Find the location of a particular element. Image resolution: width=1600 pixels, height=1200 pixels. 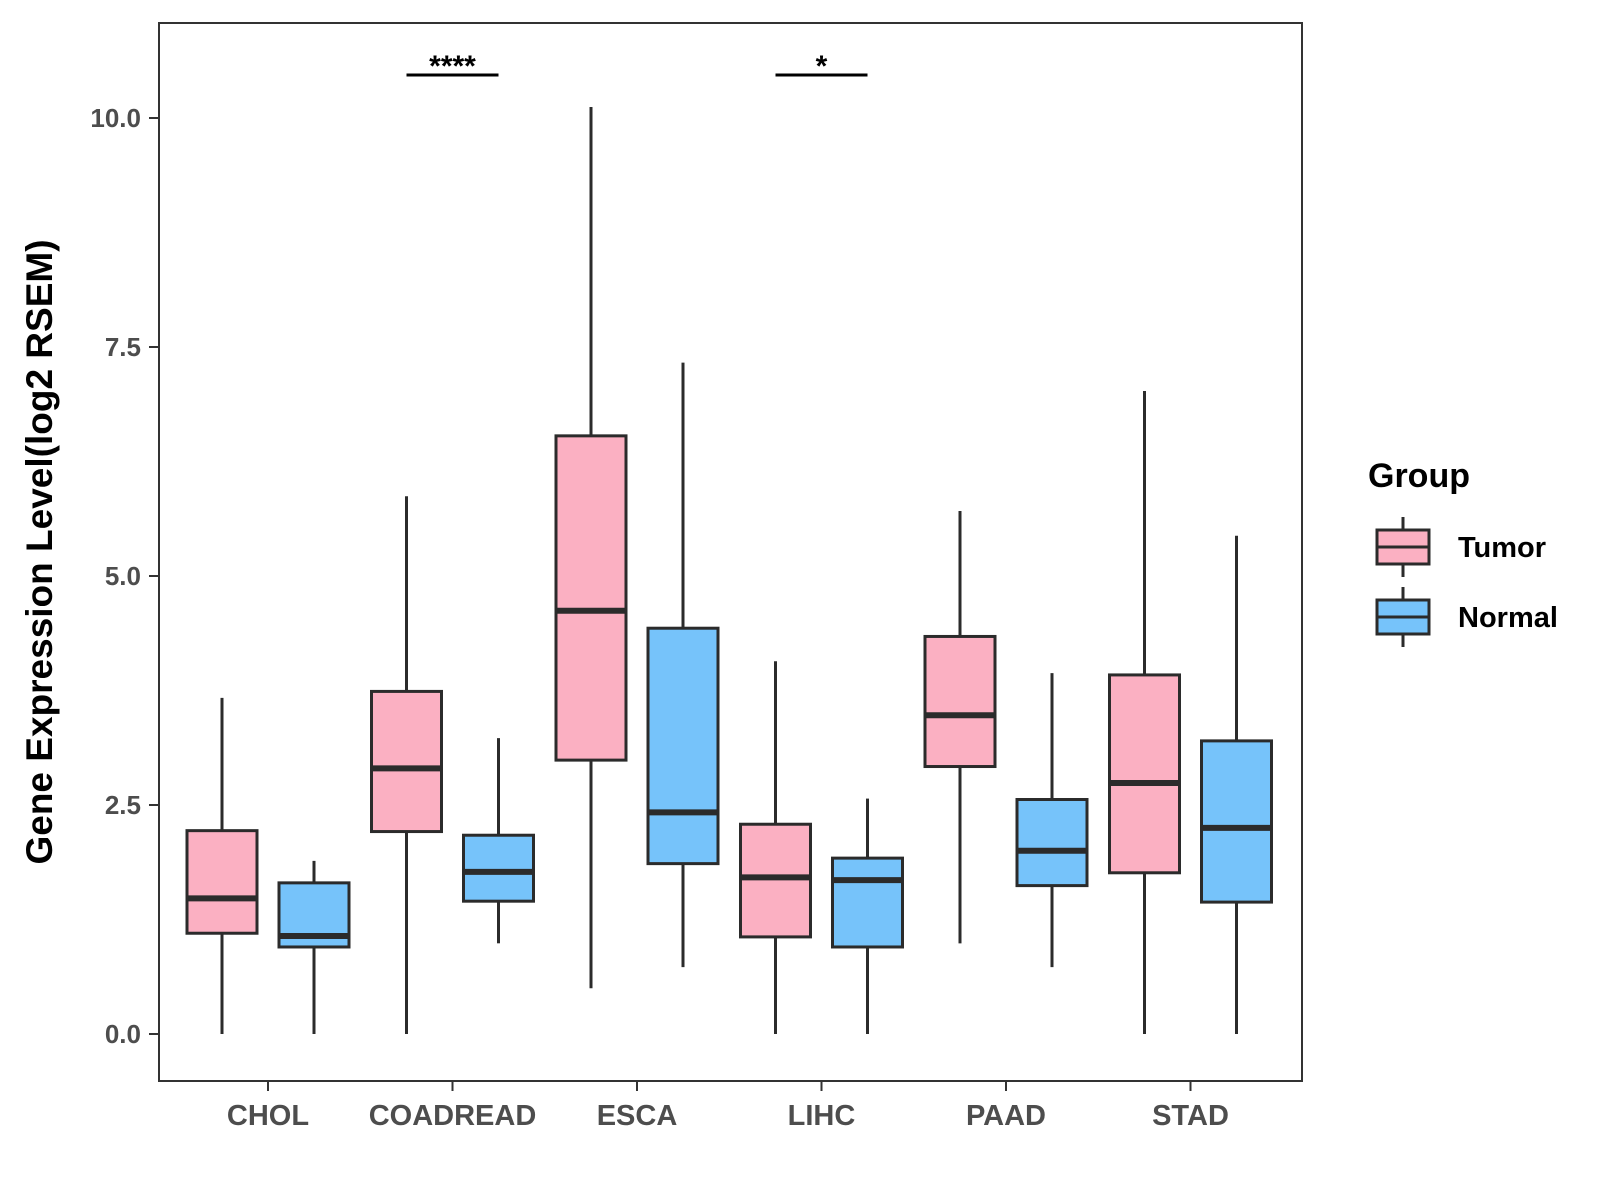

y-tick-label: 5.0 is located at coordinates (123, 576).